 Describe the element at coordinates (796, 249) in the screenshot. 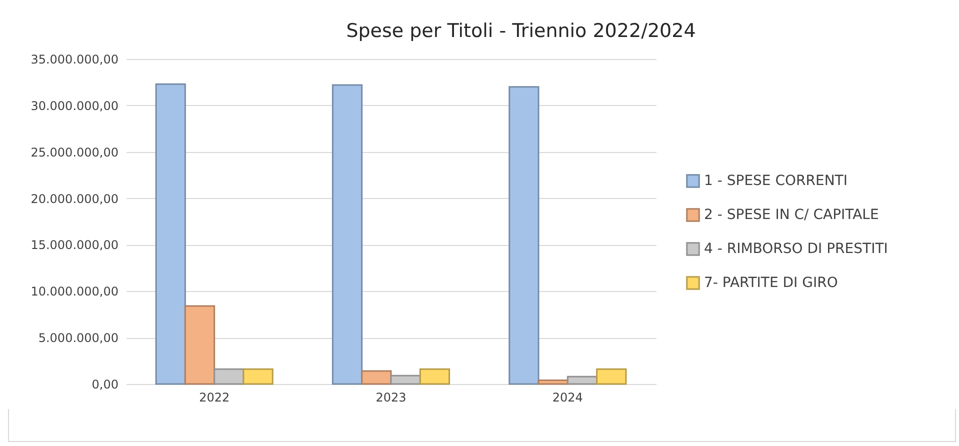

I see `legend-label: 4 - RIMBORSO DI PRESTITI` at that location.